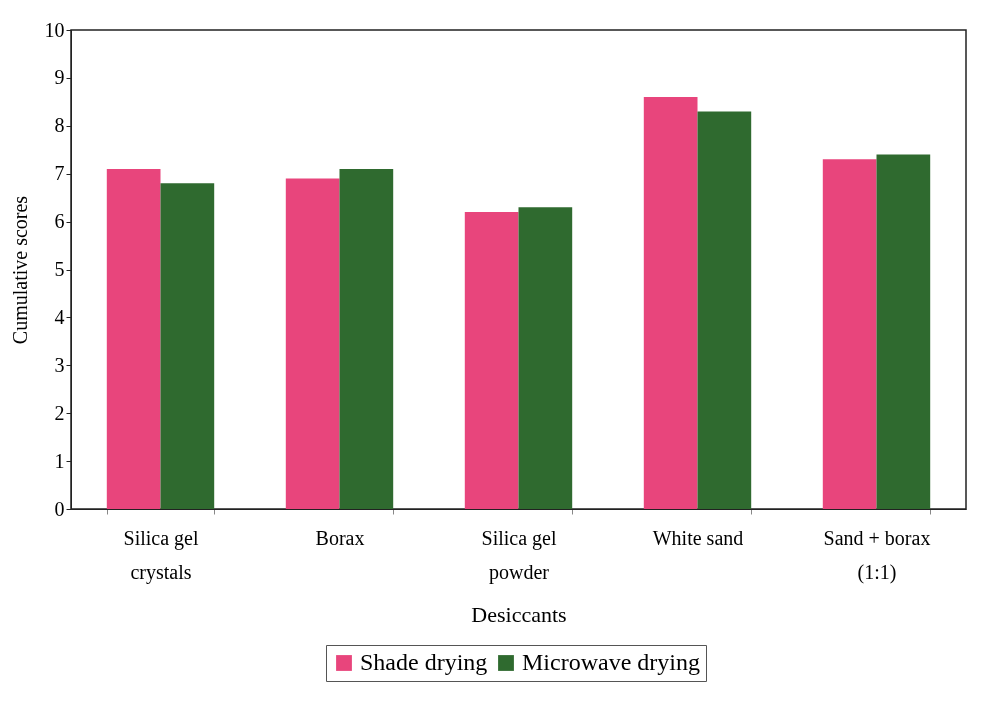 The height and width of the screenshot is (726, 1007). Describe the element at coordinates (59, 316) in the screenshot. I see `y-tick-label: 4` at that location.